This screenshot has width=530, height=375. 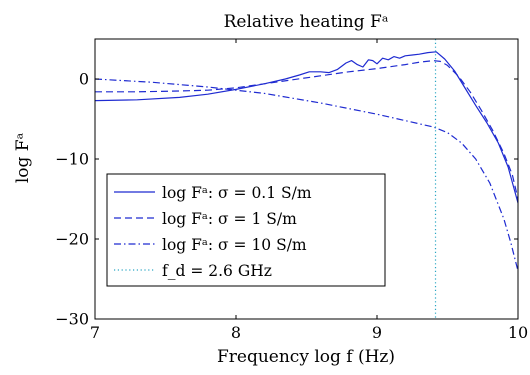 What do you see at coordinates (84, 79) in the screenshot?
I see `y-tick-label: 0` at bounding box center [84, 79].